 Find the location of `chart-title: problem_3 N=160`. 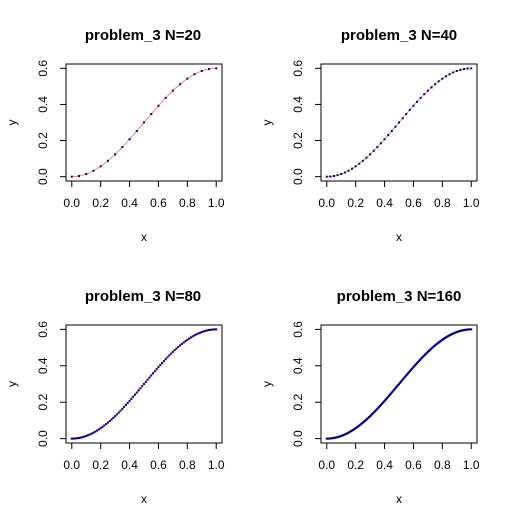

chart-title: problem_3 N=160 is located at coordinates (399, 296).